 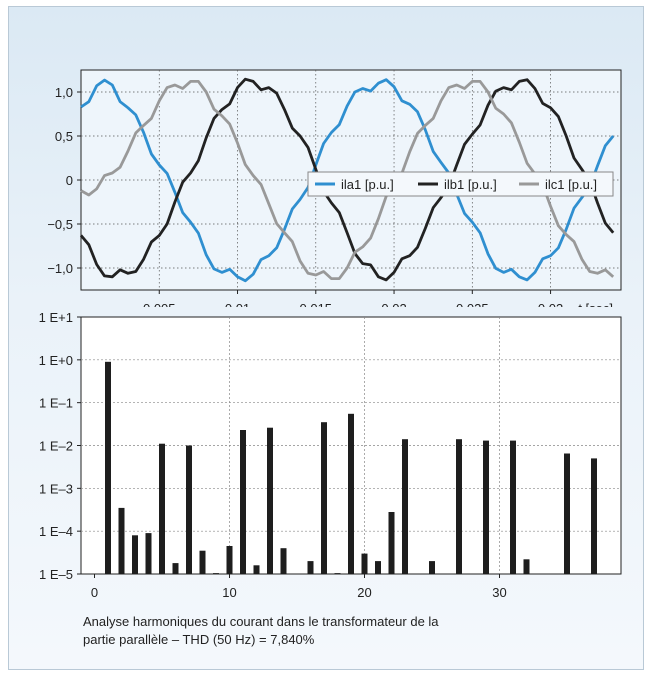 What do you see at coordinates (472, 304) in the screenshot?
I see `x-tick-label-4: 0,025` at bounding box center [472, 304].